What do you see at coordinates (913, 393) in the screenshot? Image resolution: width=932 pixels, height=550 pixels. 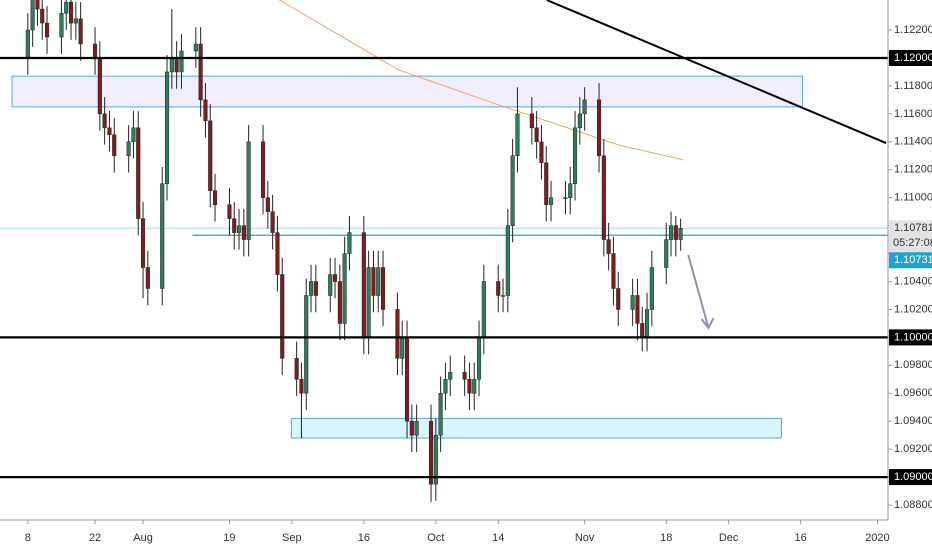 I see `y-tick-label: 1.09600` at bounding box center [913, 393].